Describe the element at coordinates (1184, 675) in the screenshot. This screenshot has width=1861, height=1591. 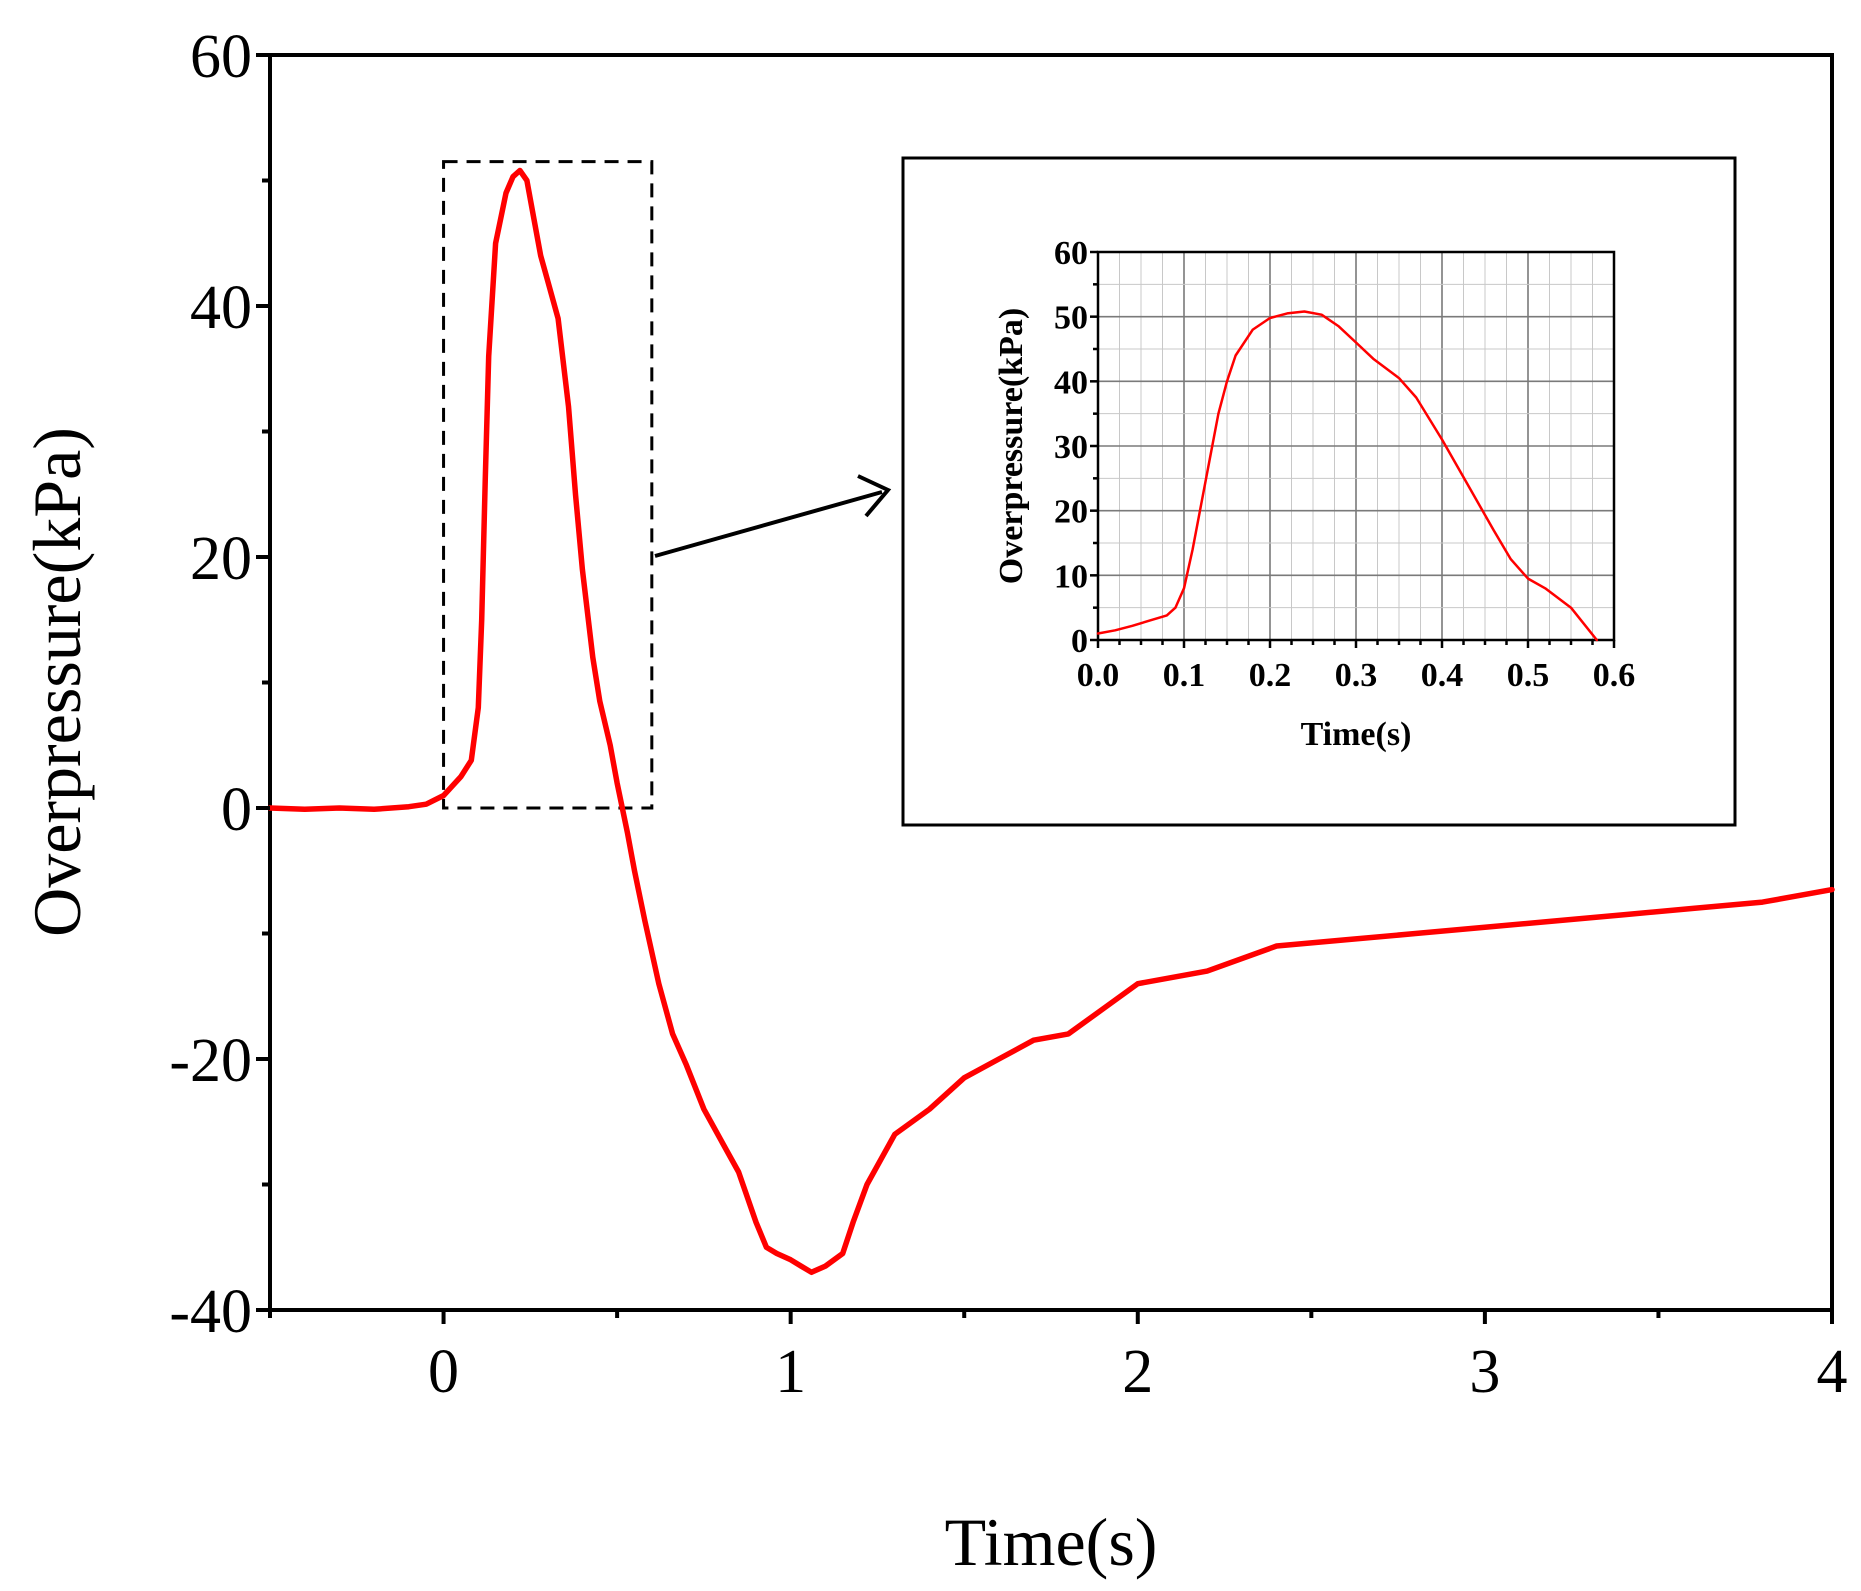
I see `x-tick-label: 0.1` at that location.